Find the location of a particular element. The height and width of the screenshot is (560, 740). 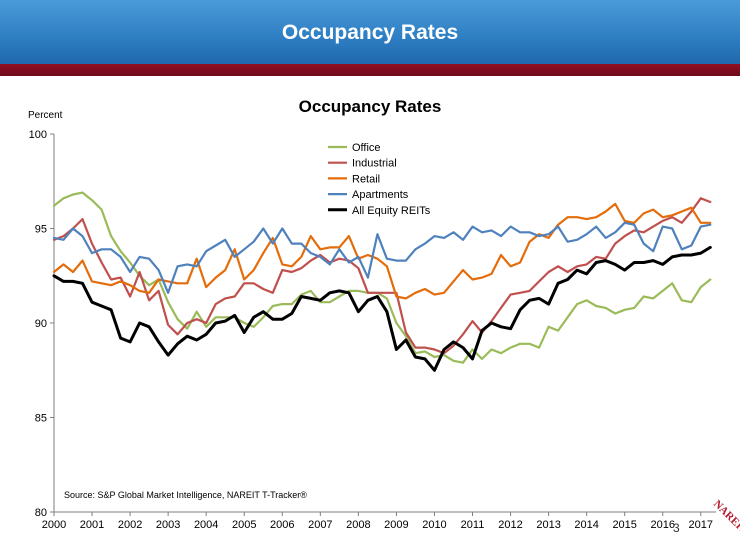

y-tick-label: 90 is located at coordinates (41, 324).